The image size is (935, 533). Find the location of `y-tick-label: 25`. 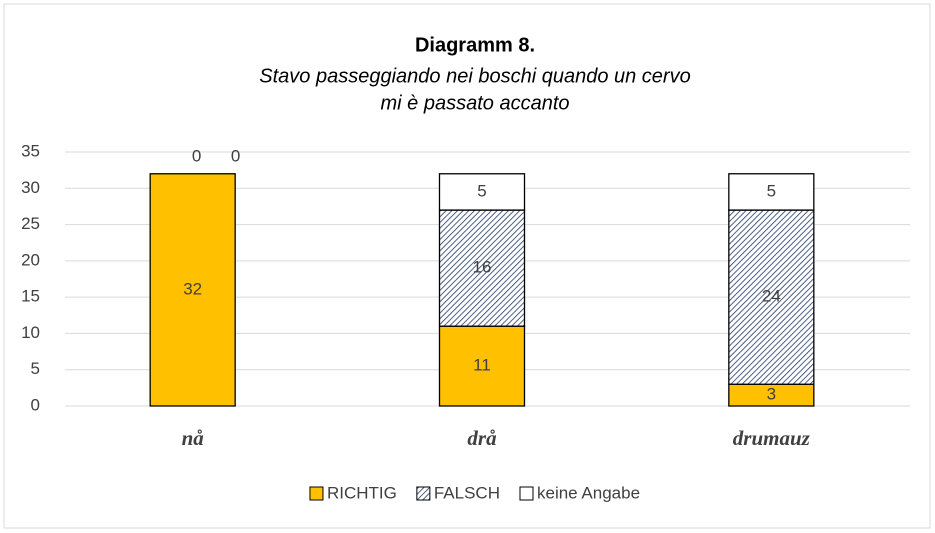

y-tick-label: 25 is located at coordinates (30, 223).